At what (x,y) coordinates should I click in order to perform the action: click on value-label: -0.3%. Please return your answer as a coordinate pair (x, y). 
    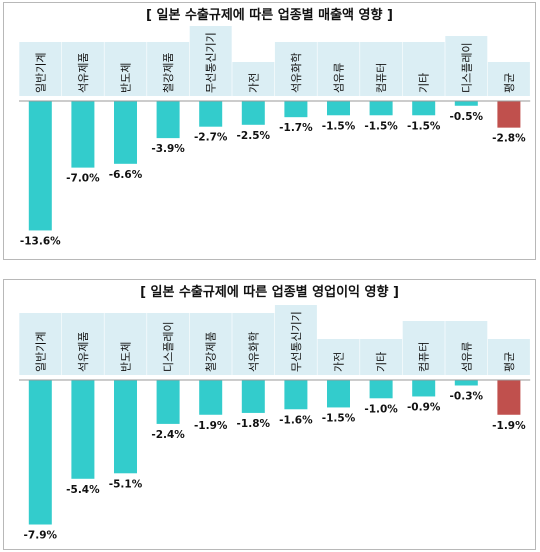
    Looking at the image, I should click on (467, 396).